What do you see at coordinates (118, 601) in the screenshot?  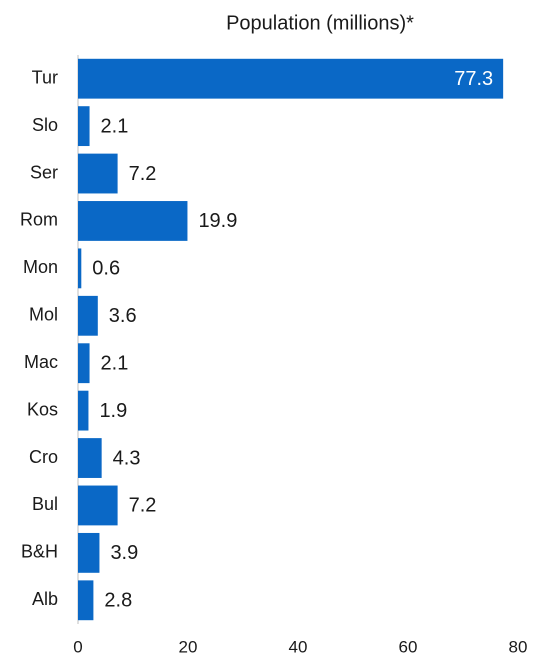 I see `value-label: 2.8` at bounding box center [118, 601].